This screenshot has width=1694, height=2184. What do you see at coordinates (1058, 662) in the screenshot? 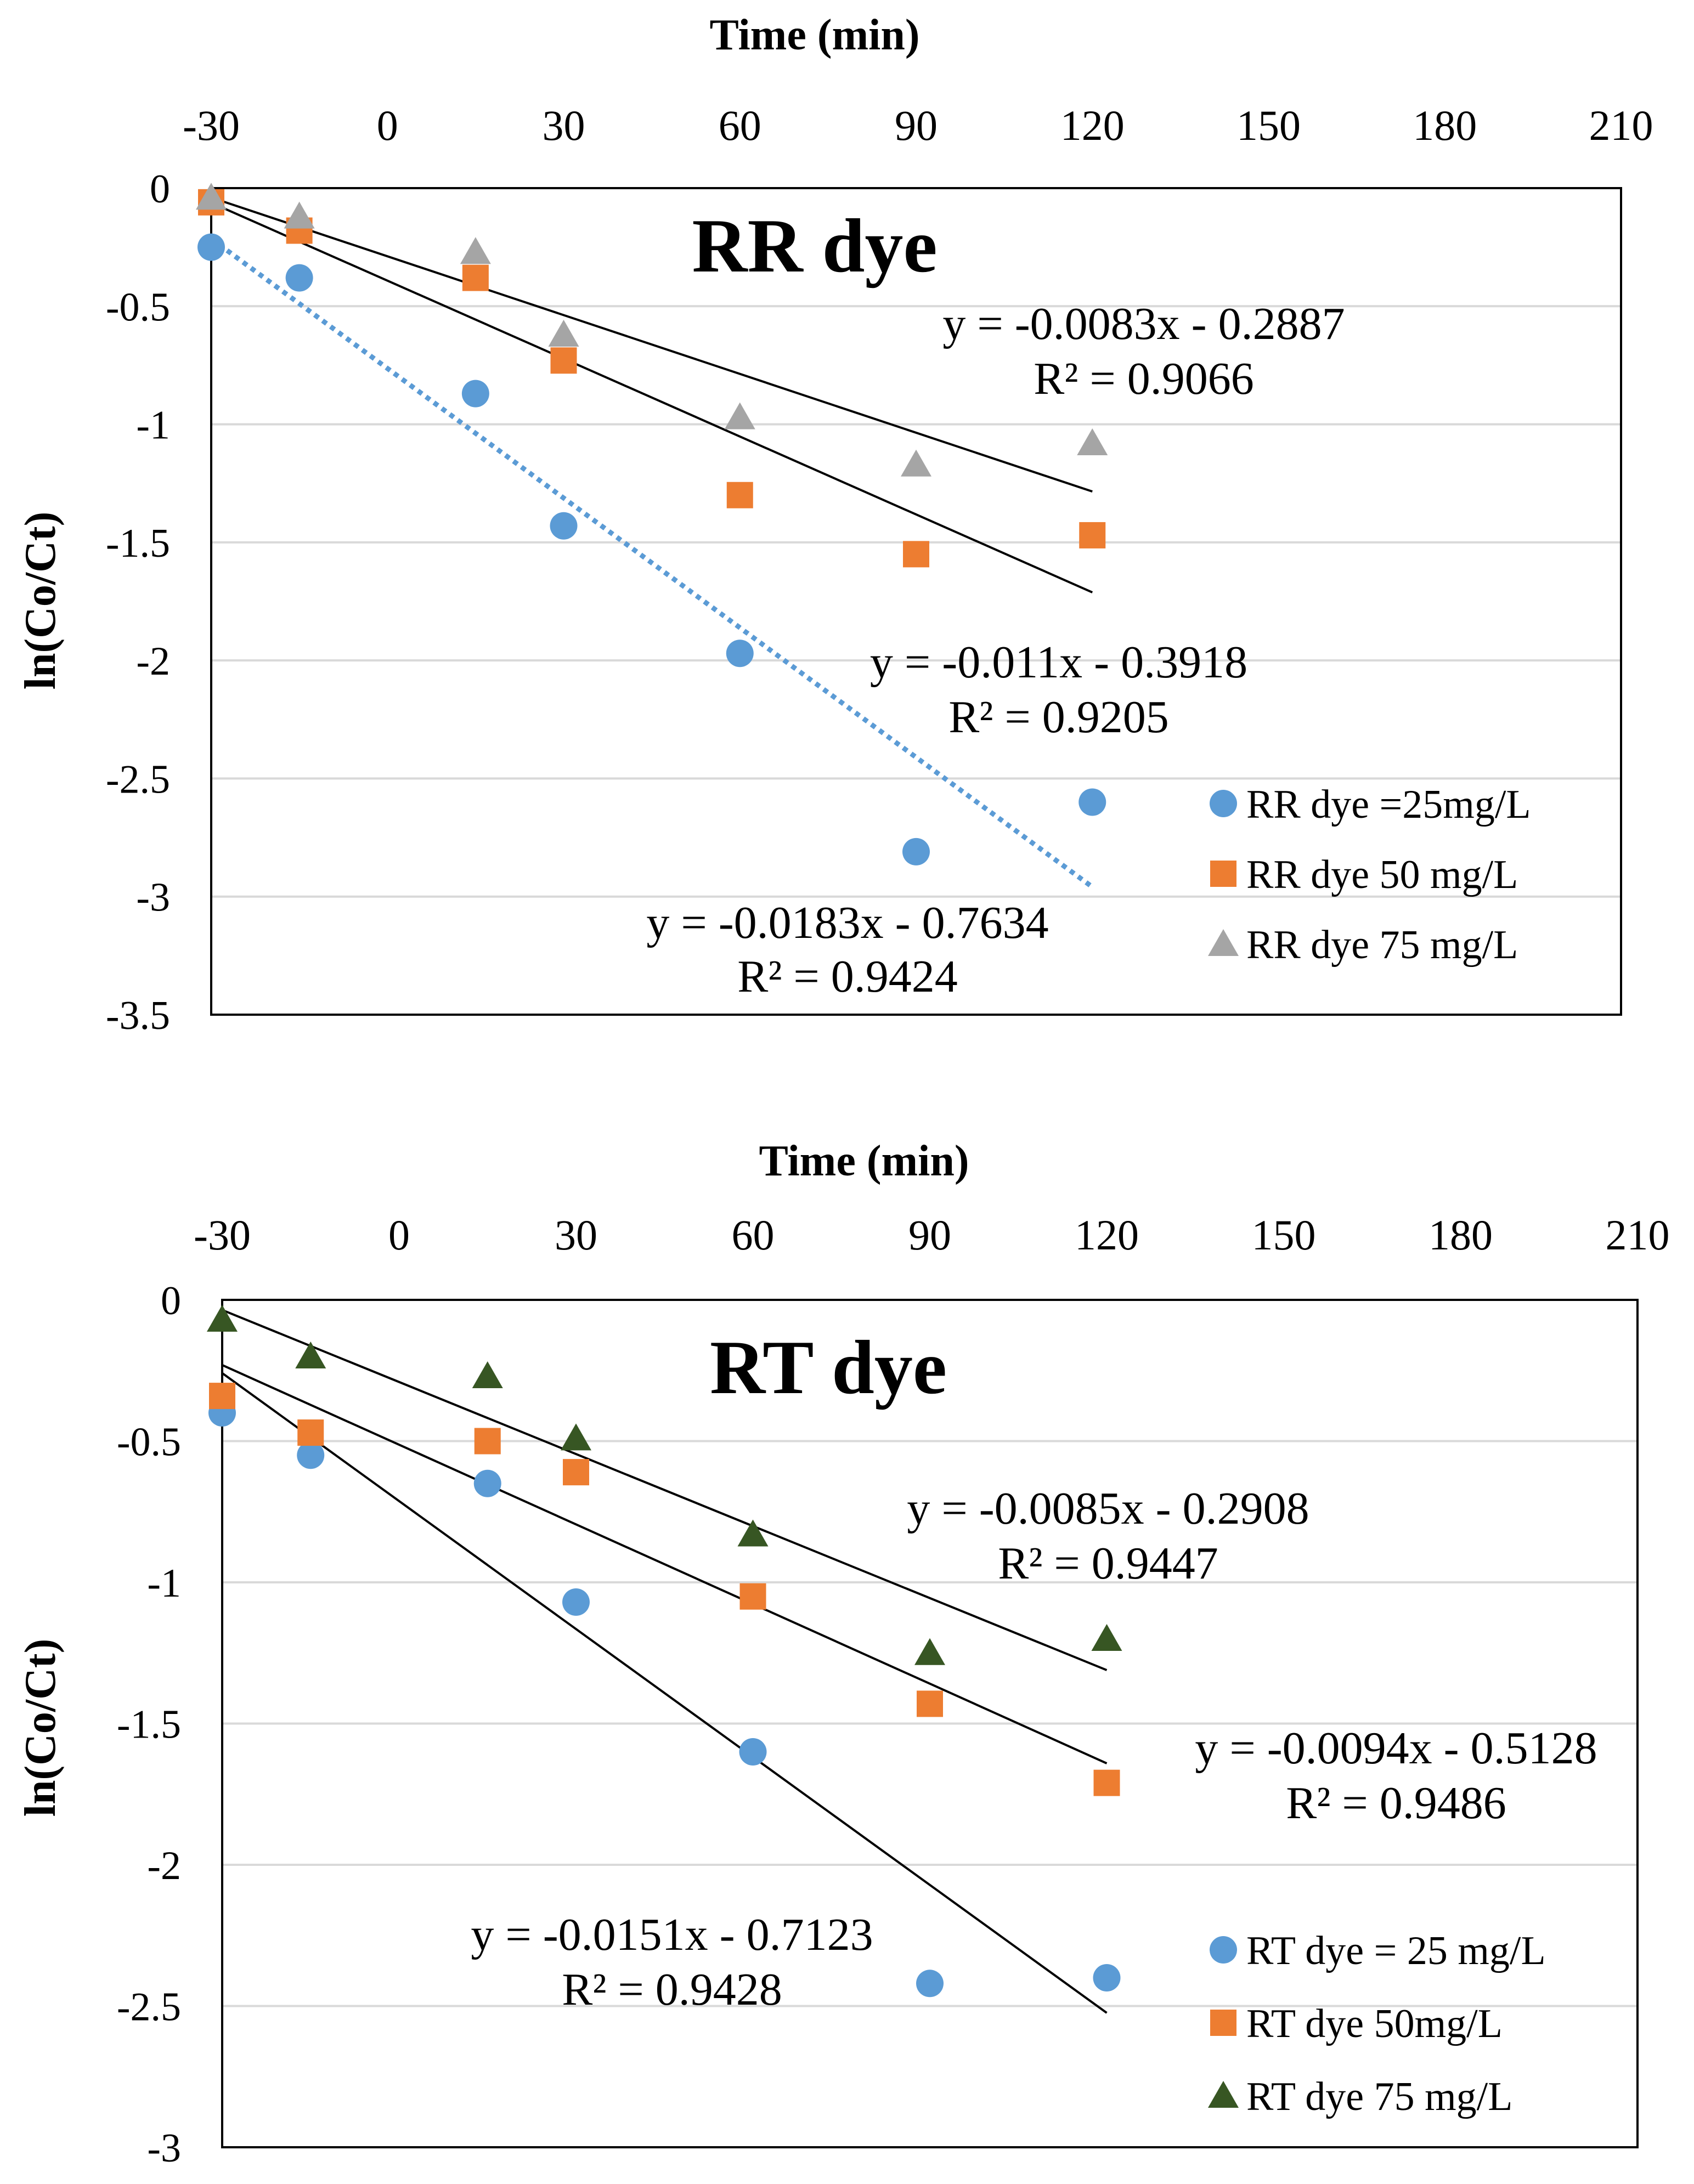
I see `trendline-equation: y = -0.011x - 0.3918` at bounding box center [1058, 662].